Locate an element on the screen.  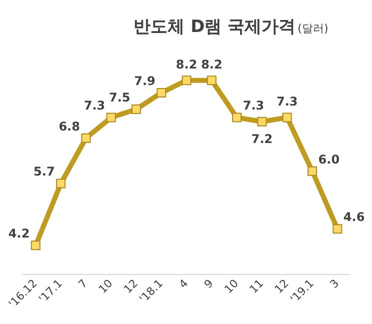
data-label: 7.2 is located at coordinates (262, 139).